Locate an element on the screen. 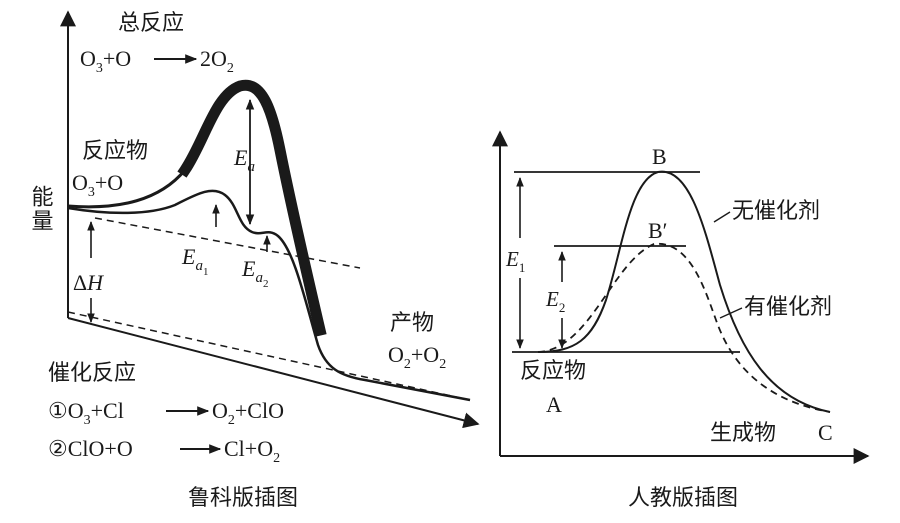 This screenshot has height=523, width=900. ea-label: Ea is located at coordinates (244, 160).